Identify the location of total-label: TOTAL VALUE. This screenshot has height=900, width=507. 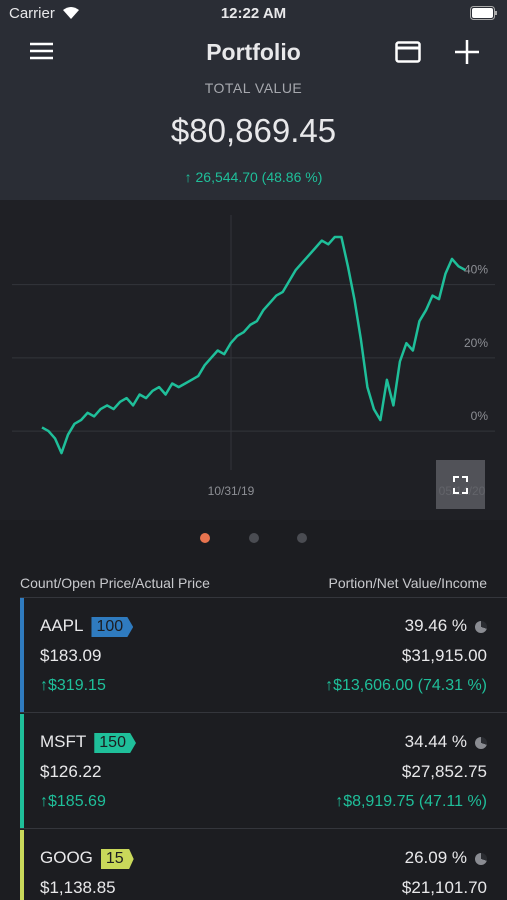
(253, 88).